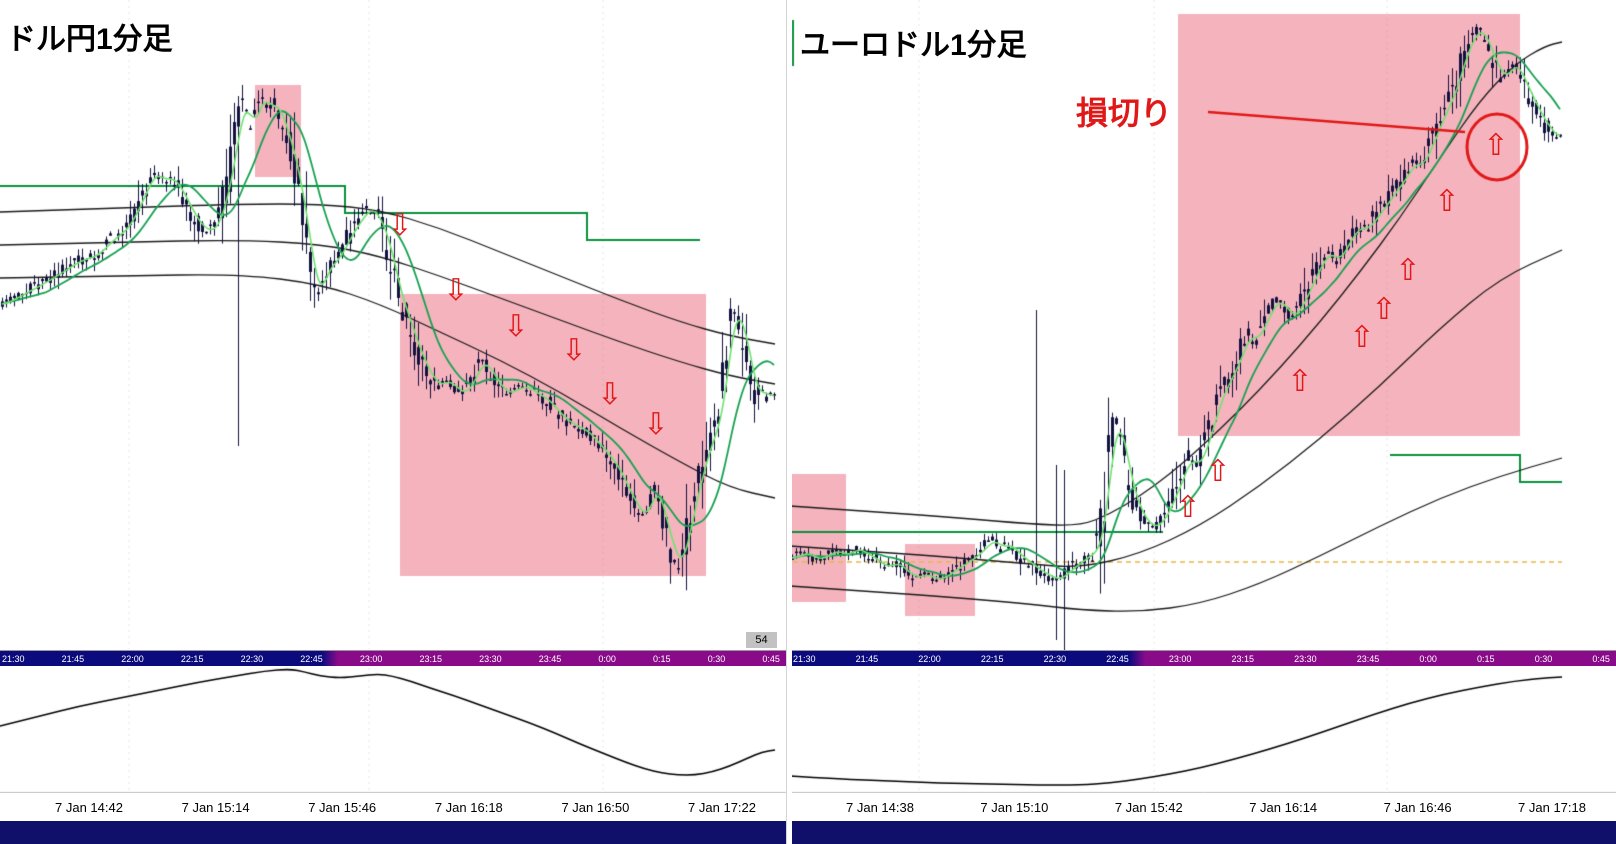  What do you see at coordinates (722, 807) in the screenshot?
I see `axis-label: 7 Jan 17:22` at bounding box center [722, 807].